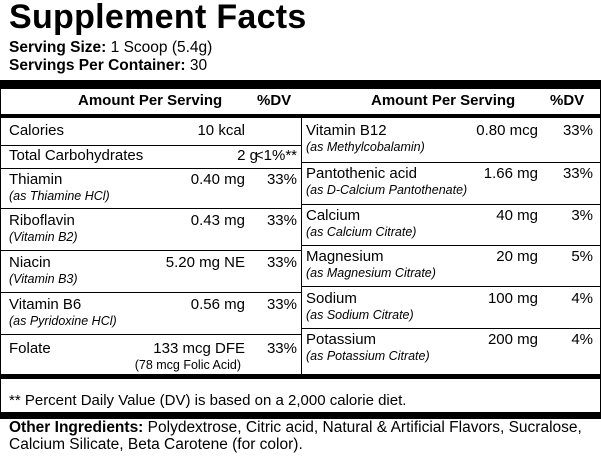  What do you see at coordinates (365, 147) in the screenshot?
I see `nutrient-source: (as Methylcobalamin)` at bounding box center [365, 147].